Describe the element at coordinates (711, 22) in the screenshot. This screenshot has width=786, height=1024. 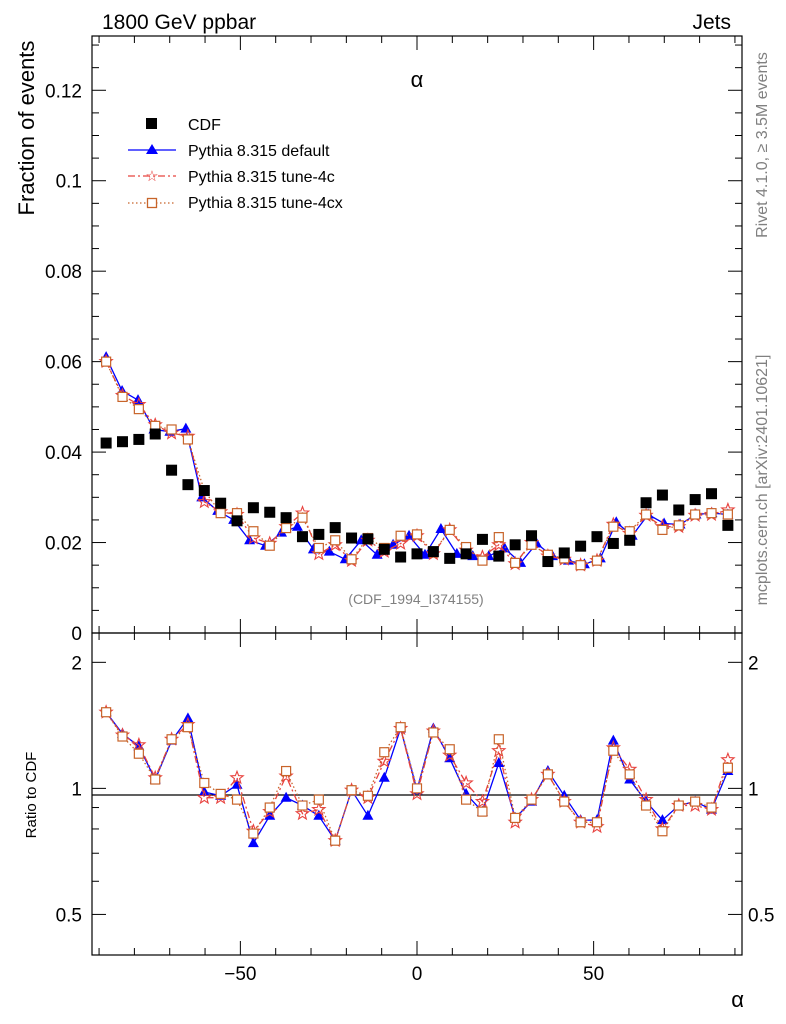
I see `right-title: Jets` at that location.